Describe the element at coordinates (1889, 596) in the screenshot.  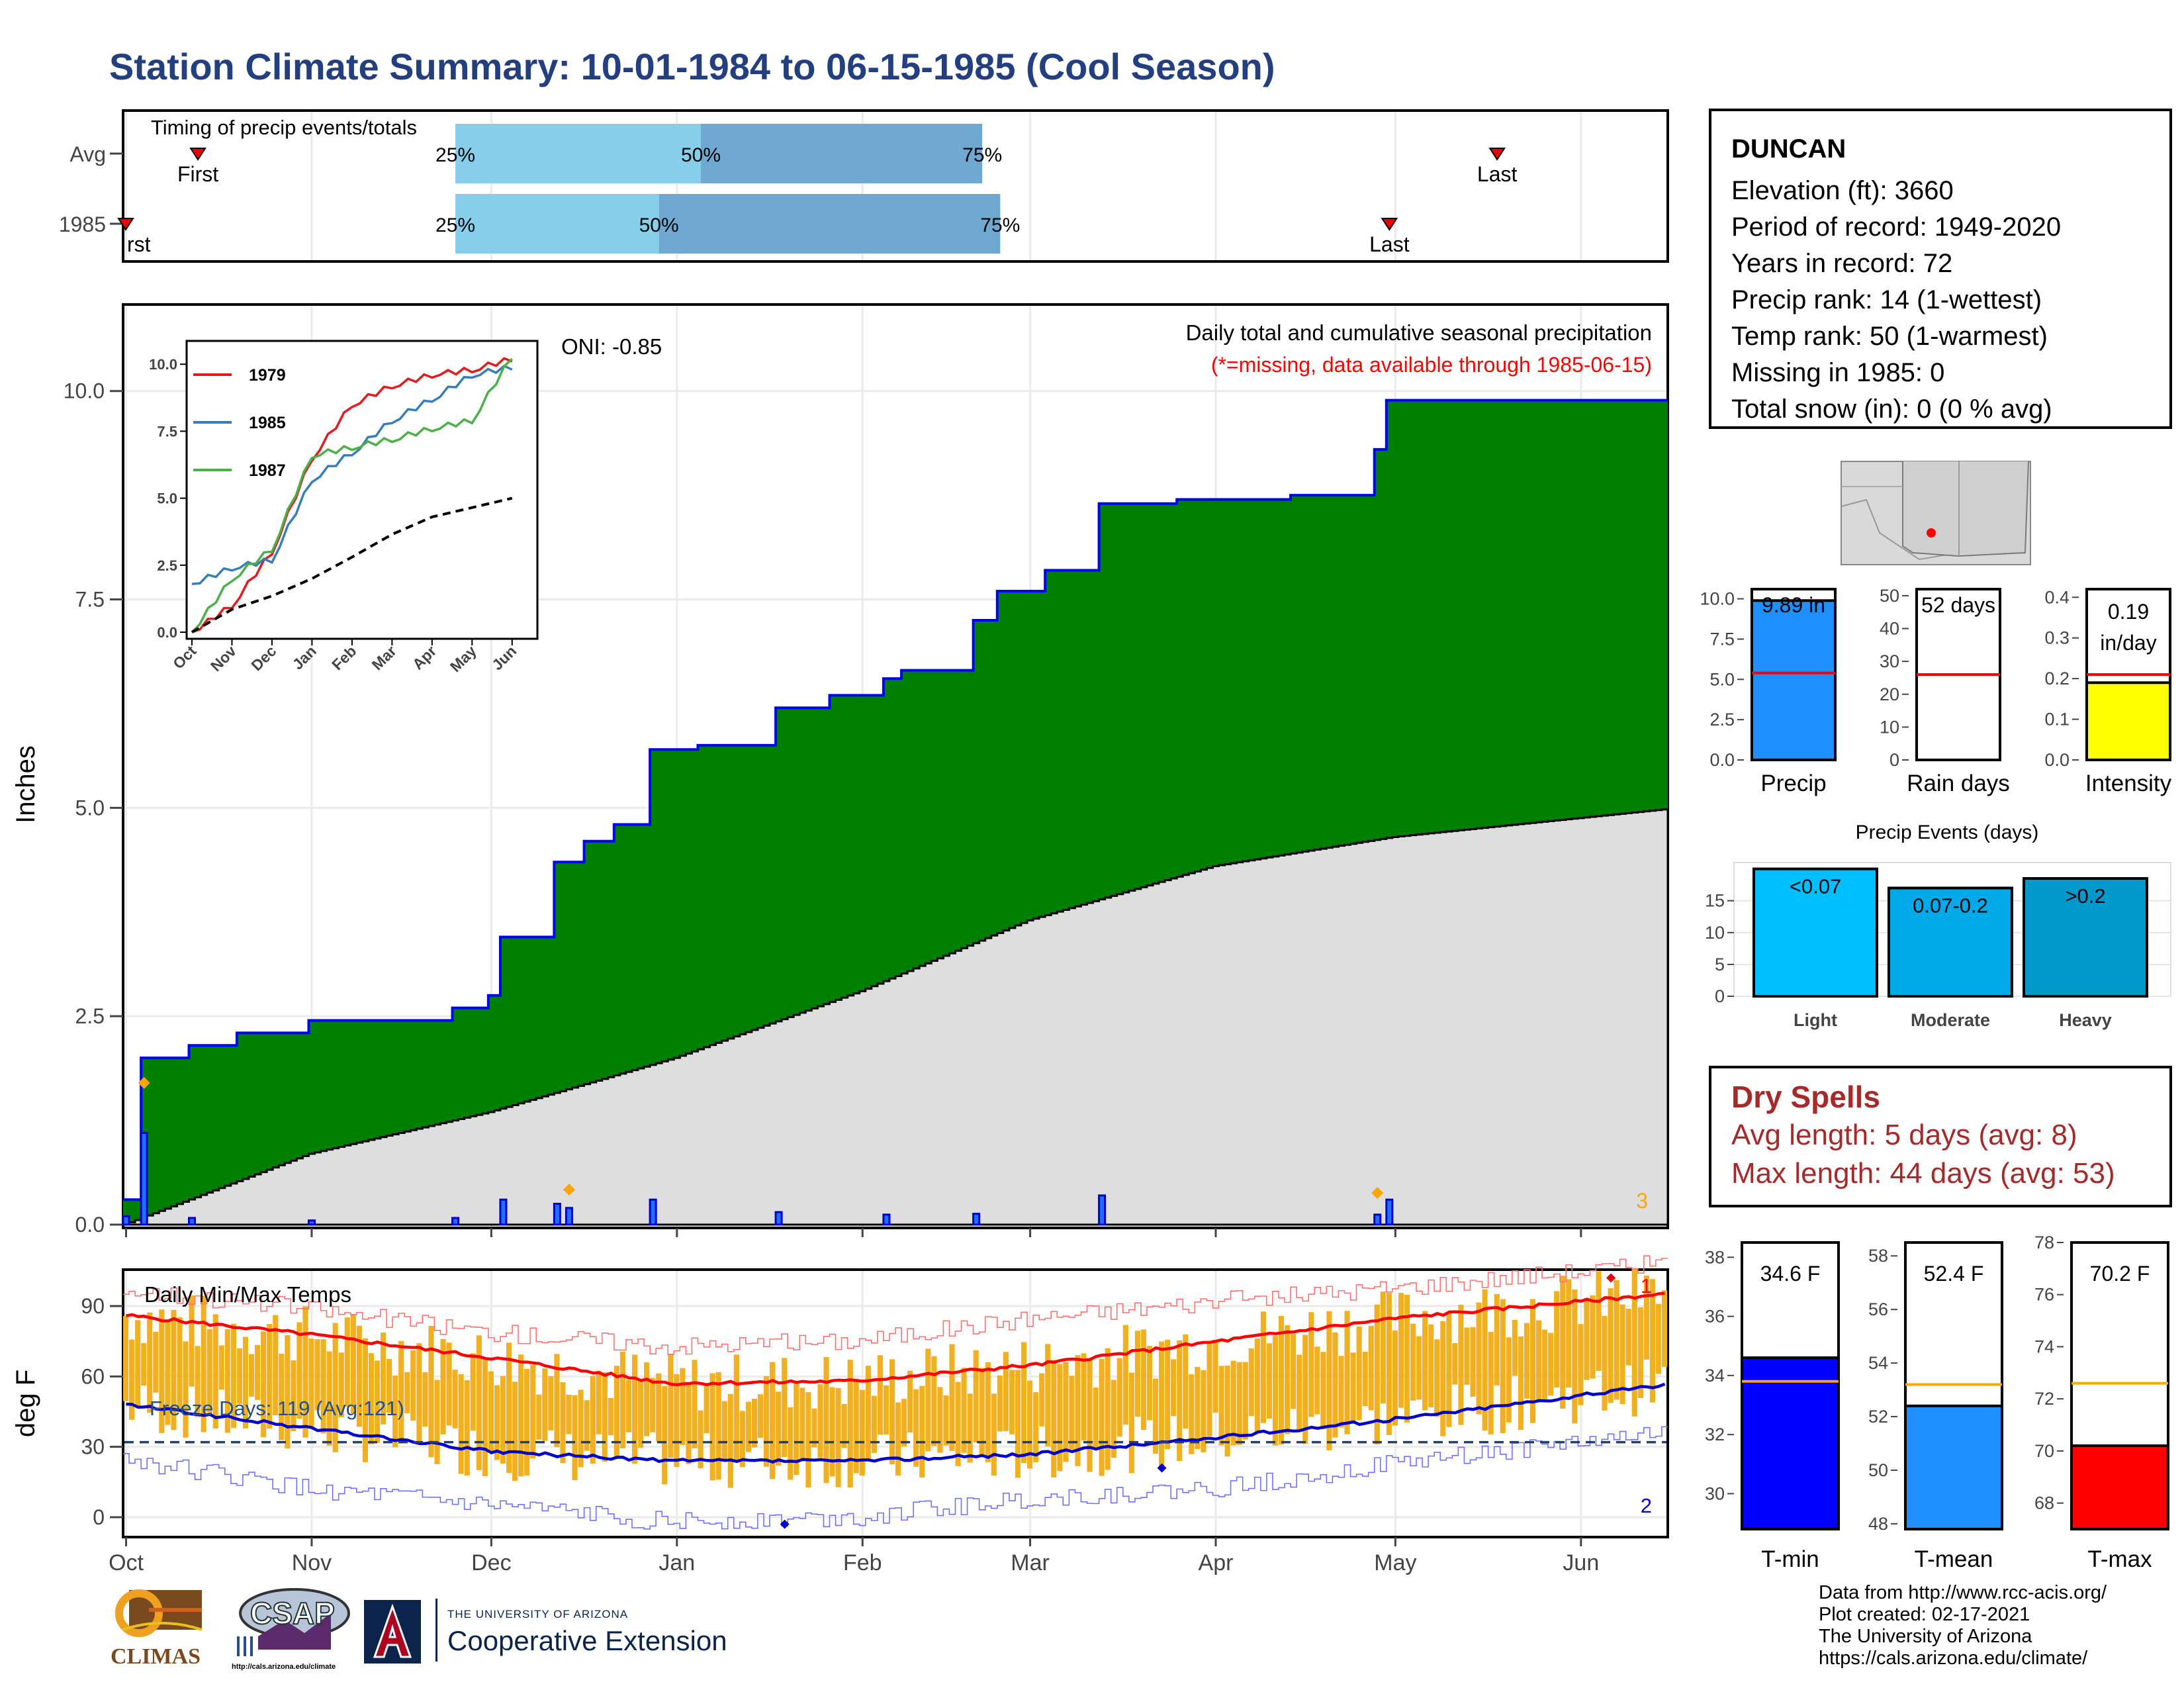
I see `summary-y-tick-label: 50` at that location.